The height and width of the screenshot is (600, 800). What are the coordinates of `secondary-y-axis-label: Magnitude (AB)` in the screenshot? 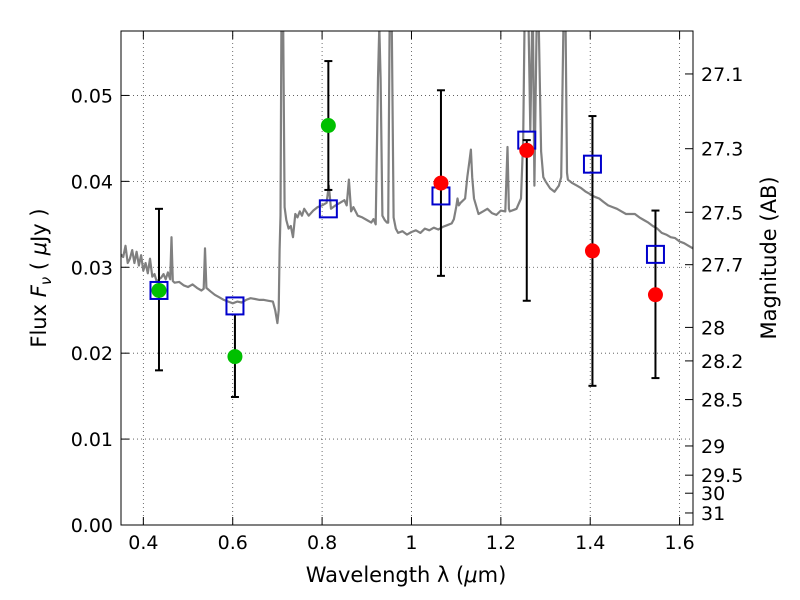 It's located at (769, 257).